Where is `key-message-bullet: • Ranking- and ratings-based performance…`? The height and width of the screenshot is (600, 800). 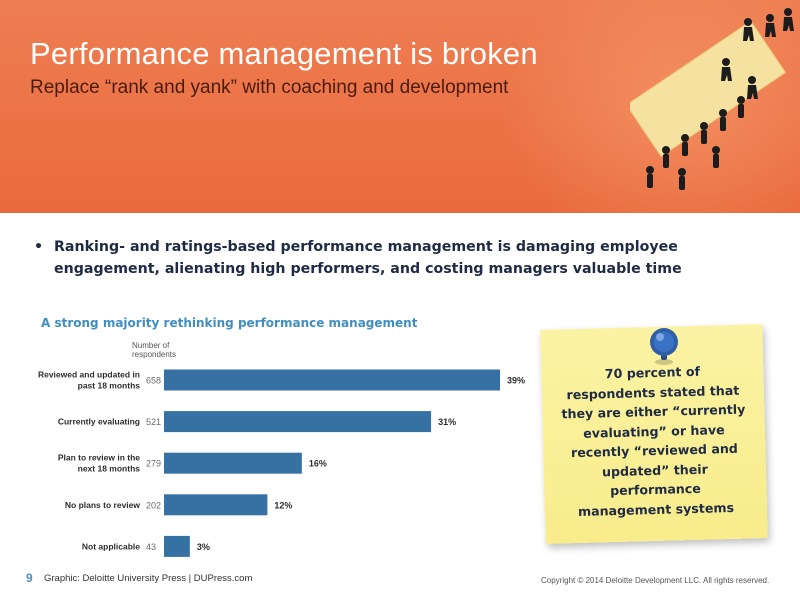
key-message-bullet: • Ranking- and ratings-based performance… is located at coordinates (384, 258).